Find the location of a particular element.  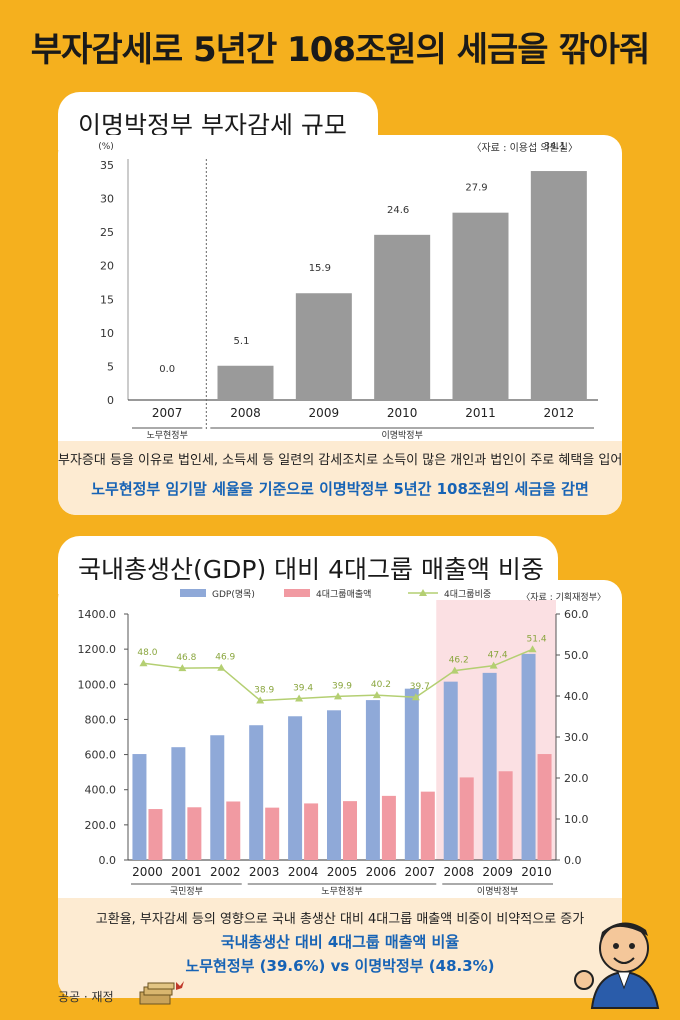

chart2-share-value-label: 48.0 is located at coordinates (147, 653).